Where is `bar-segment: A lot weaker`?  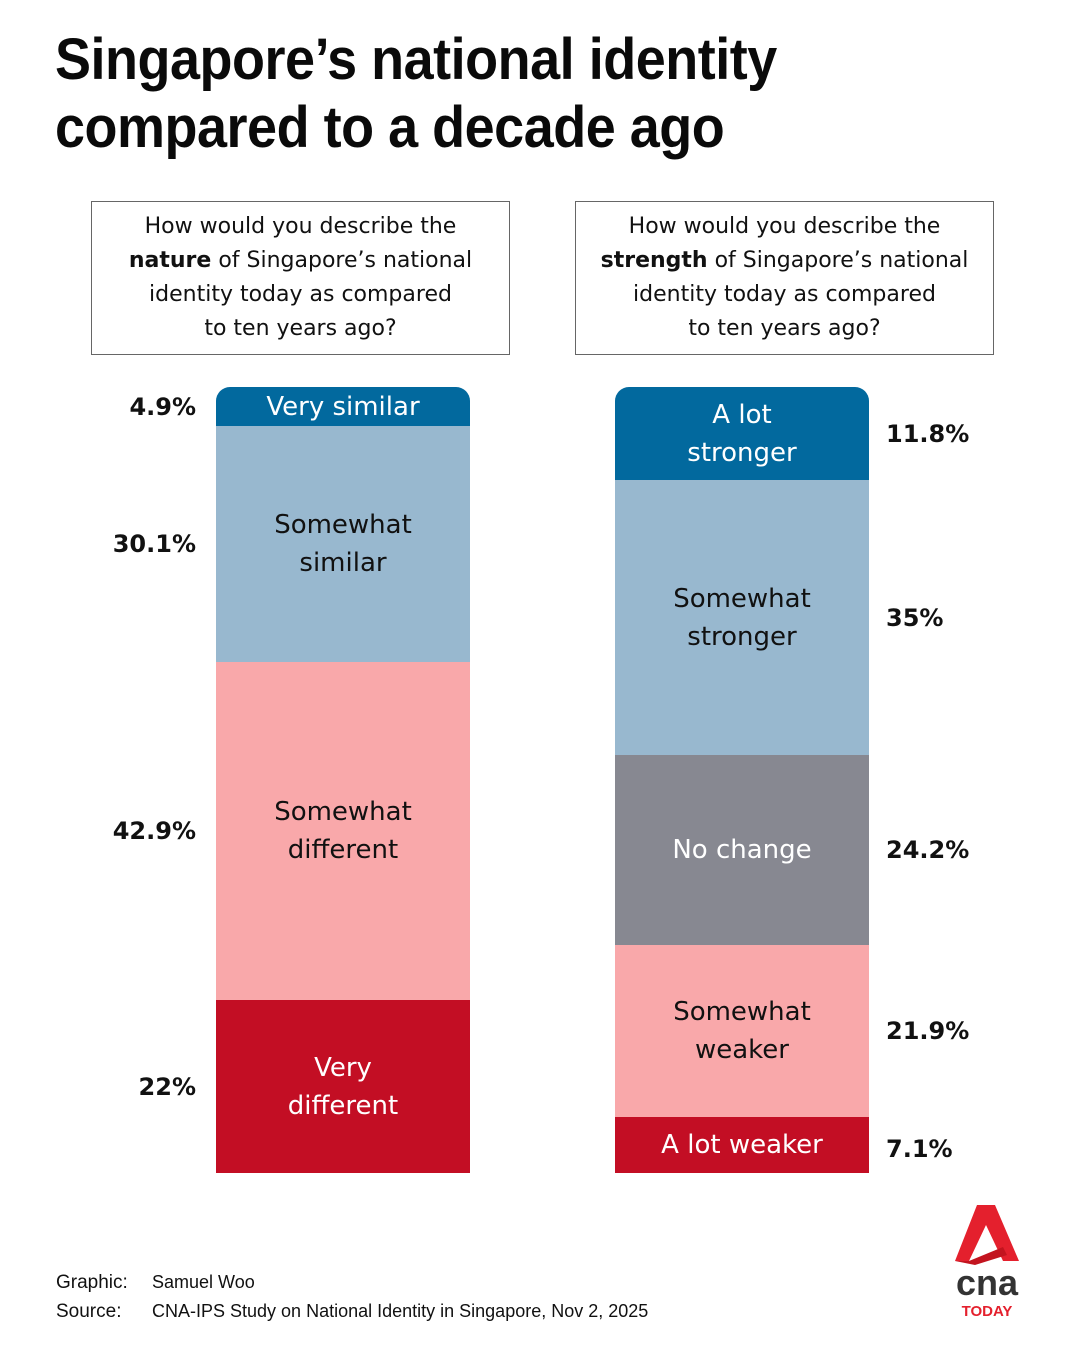
bar-segment: A lot weaker is located at coordinates (742, 1145).